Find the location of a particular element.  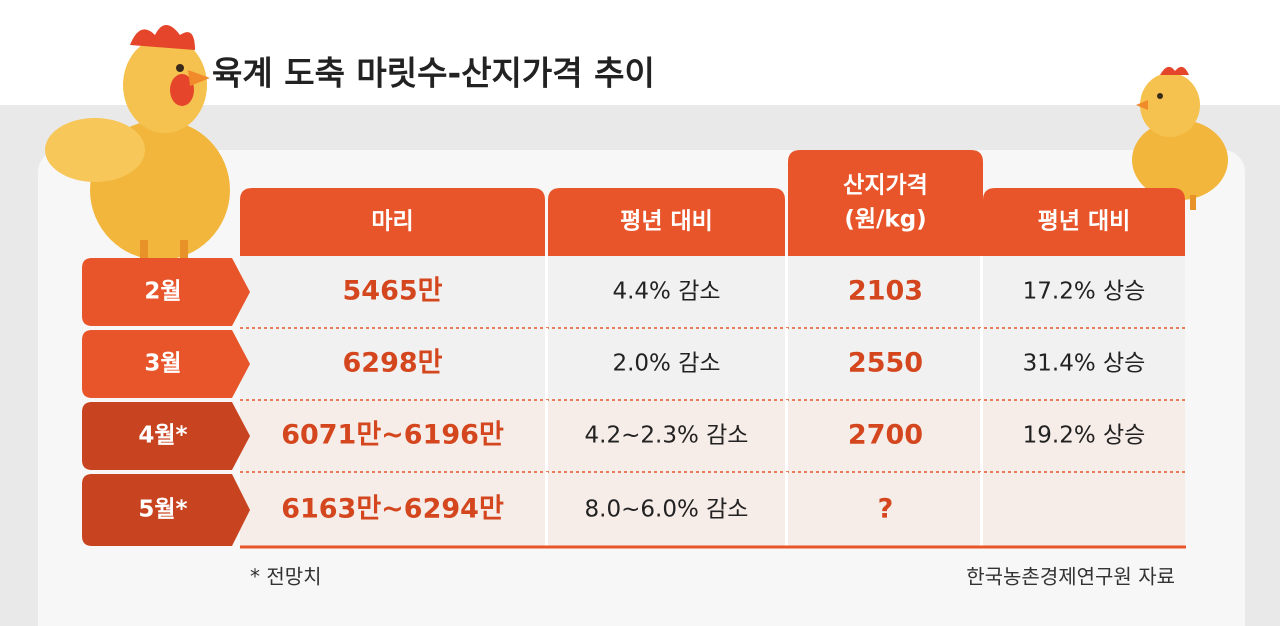

cell: 4.4% 감소 is located at coordinates (666, 292).